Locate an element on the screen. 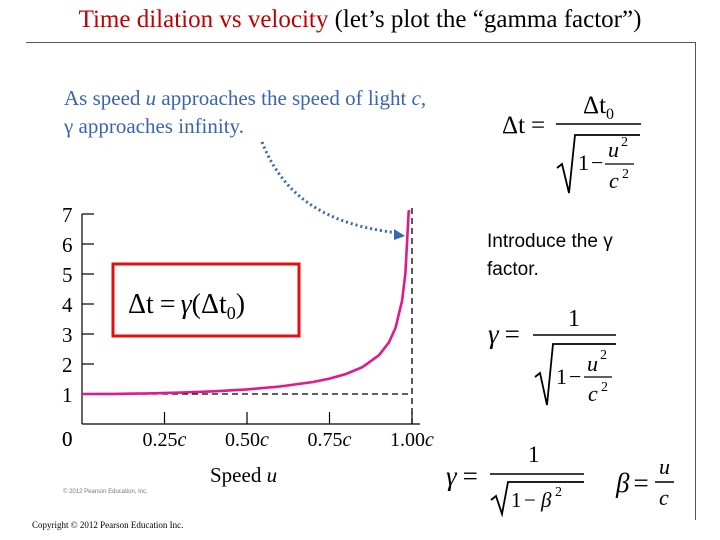 The width and height of the screenshot is (720, 540). y-tick-label: 4 is located at coordinates (67, 305).